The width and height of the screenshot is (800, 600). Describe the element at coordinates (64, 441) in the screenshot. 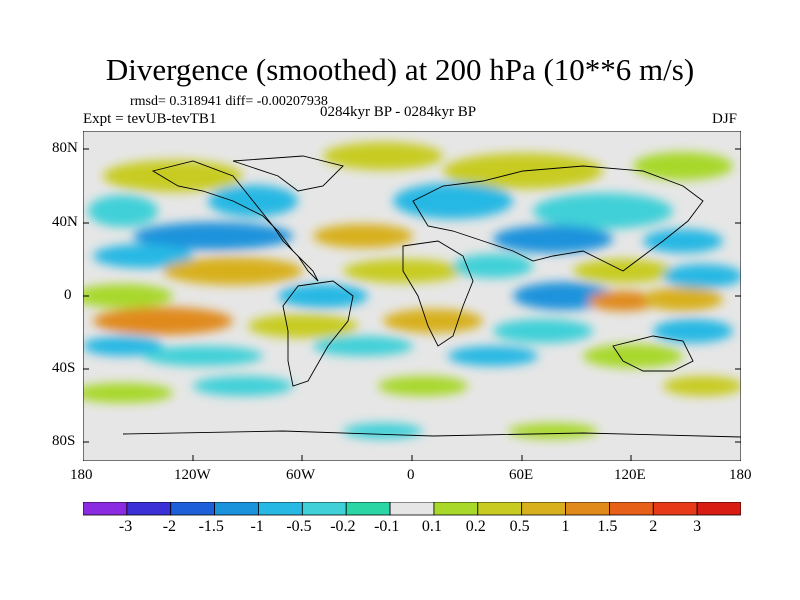

I see `lat-label-80s: 80S` at that location.